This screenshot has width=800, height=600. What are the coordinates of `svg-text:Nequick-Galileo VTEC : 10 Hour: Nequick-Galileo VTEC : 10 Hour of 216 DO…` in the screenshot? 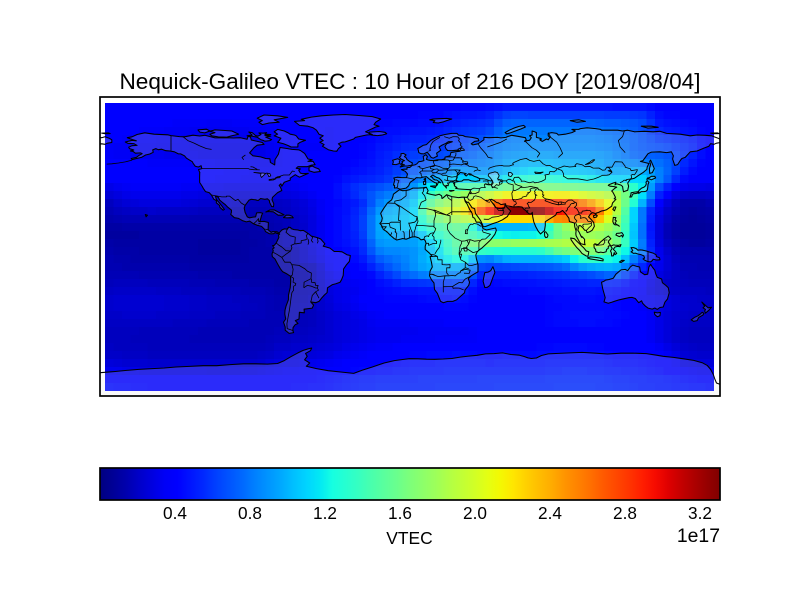 It's located at (409, 81).